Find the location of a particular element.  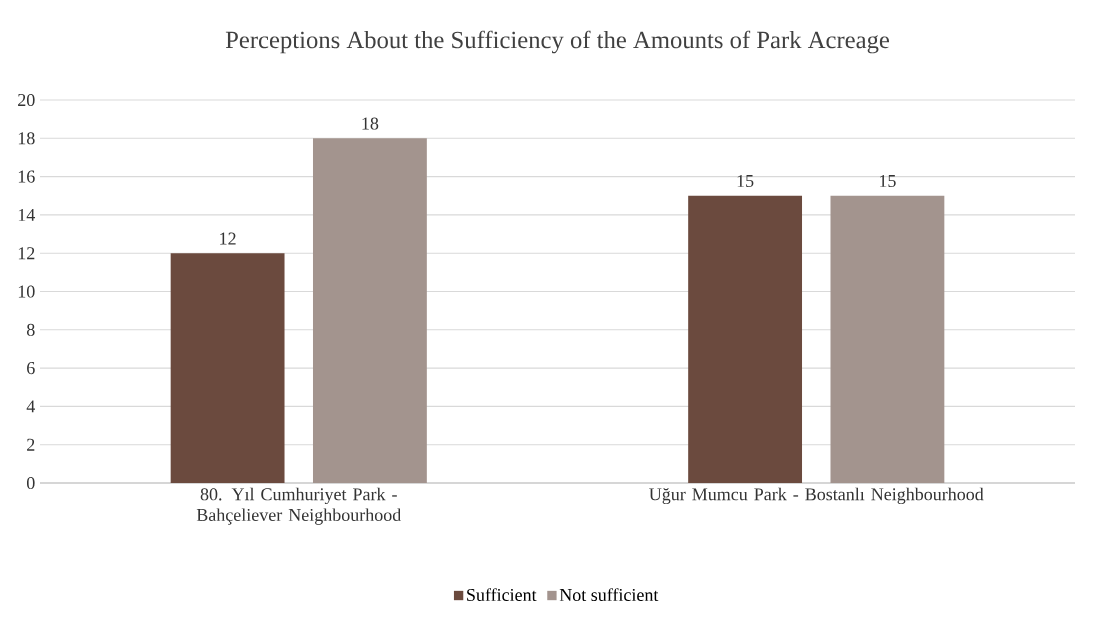

y-tick-label: 0 is located at coordinates (30, 483).